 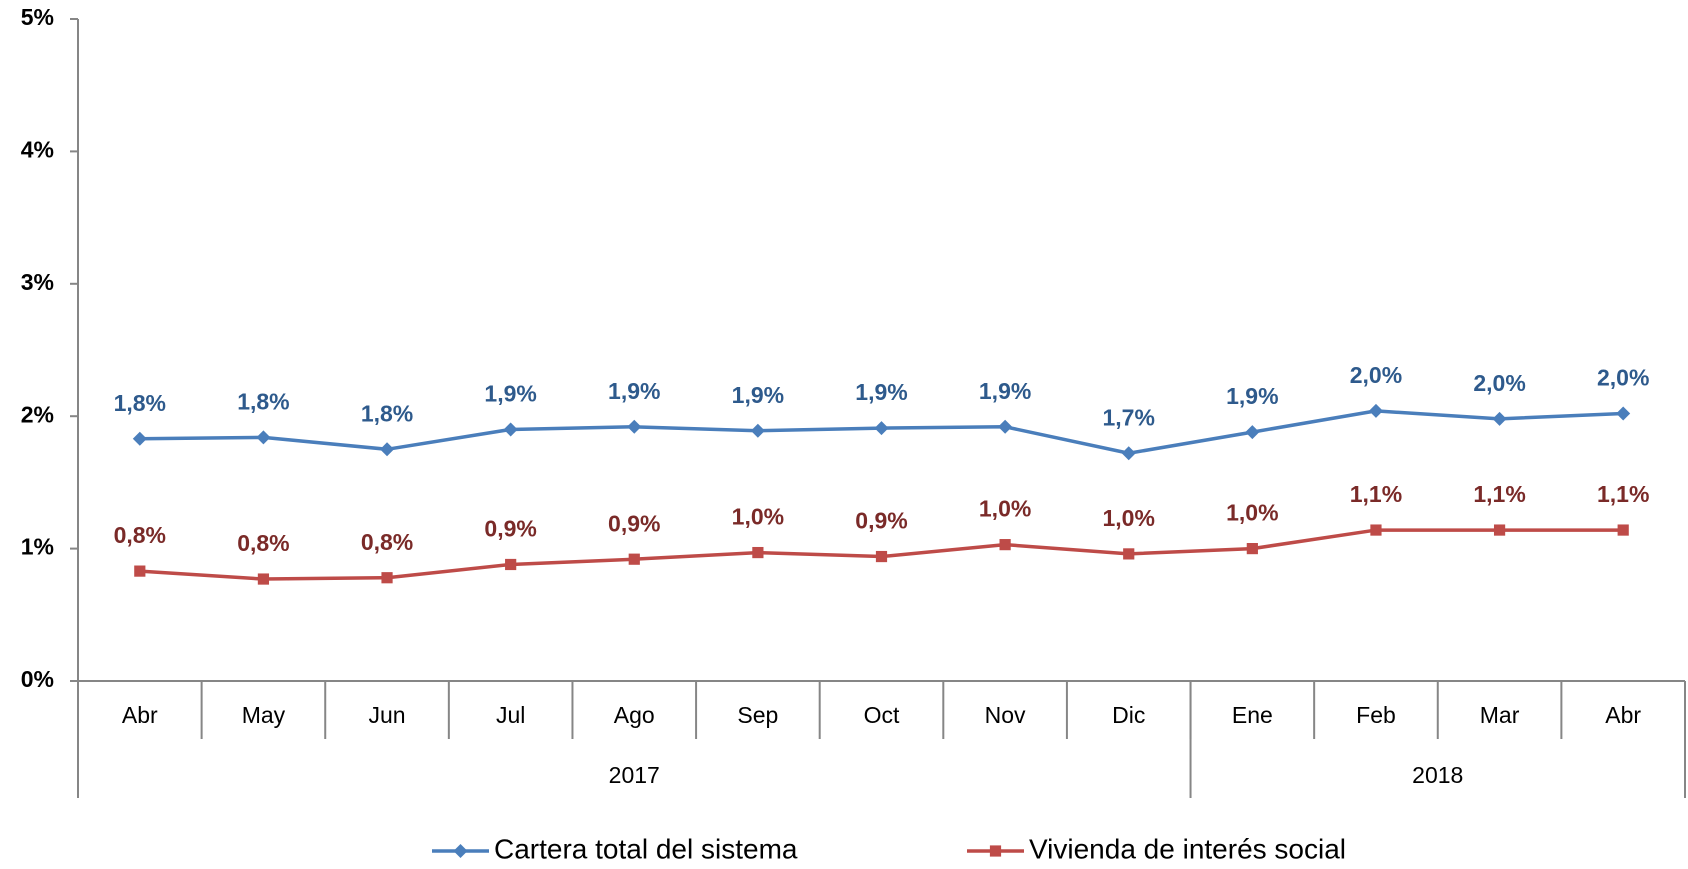 What do you see at coordinates (634, 715) in the screenshot?
I see `x-tick-label: Ago` at bounding box center [634, 715].